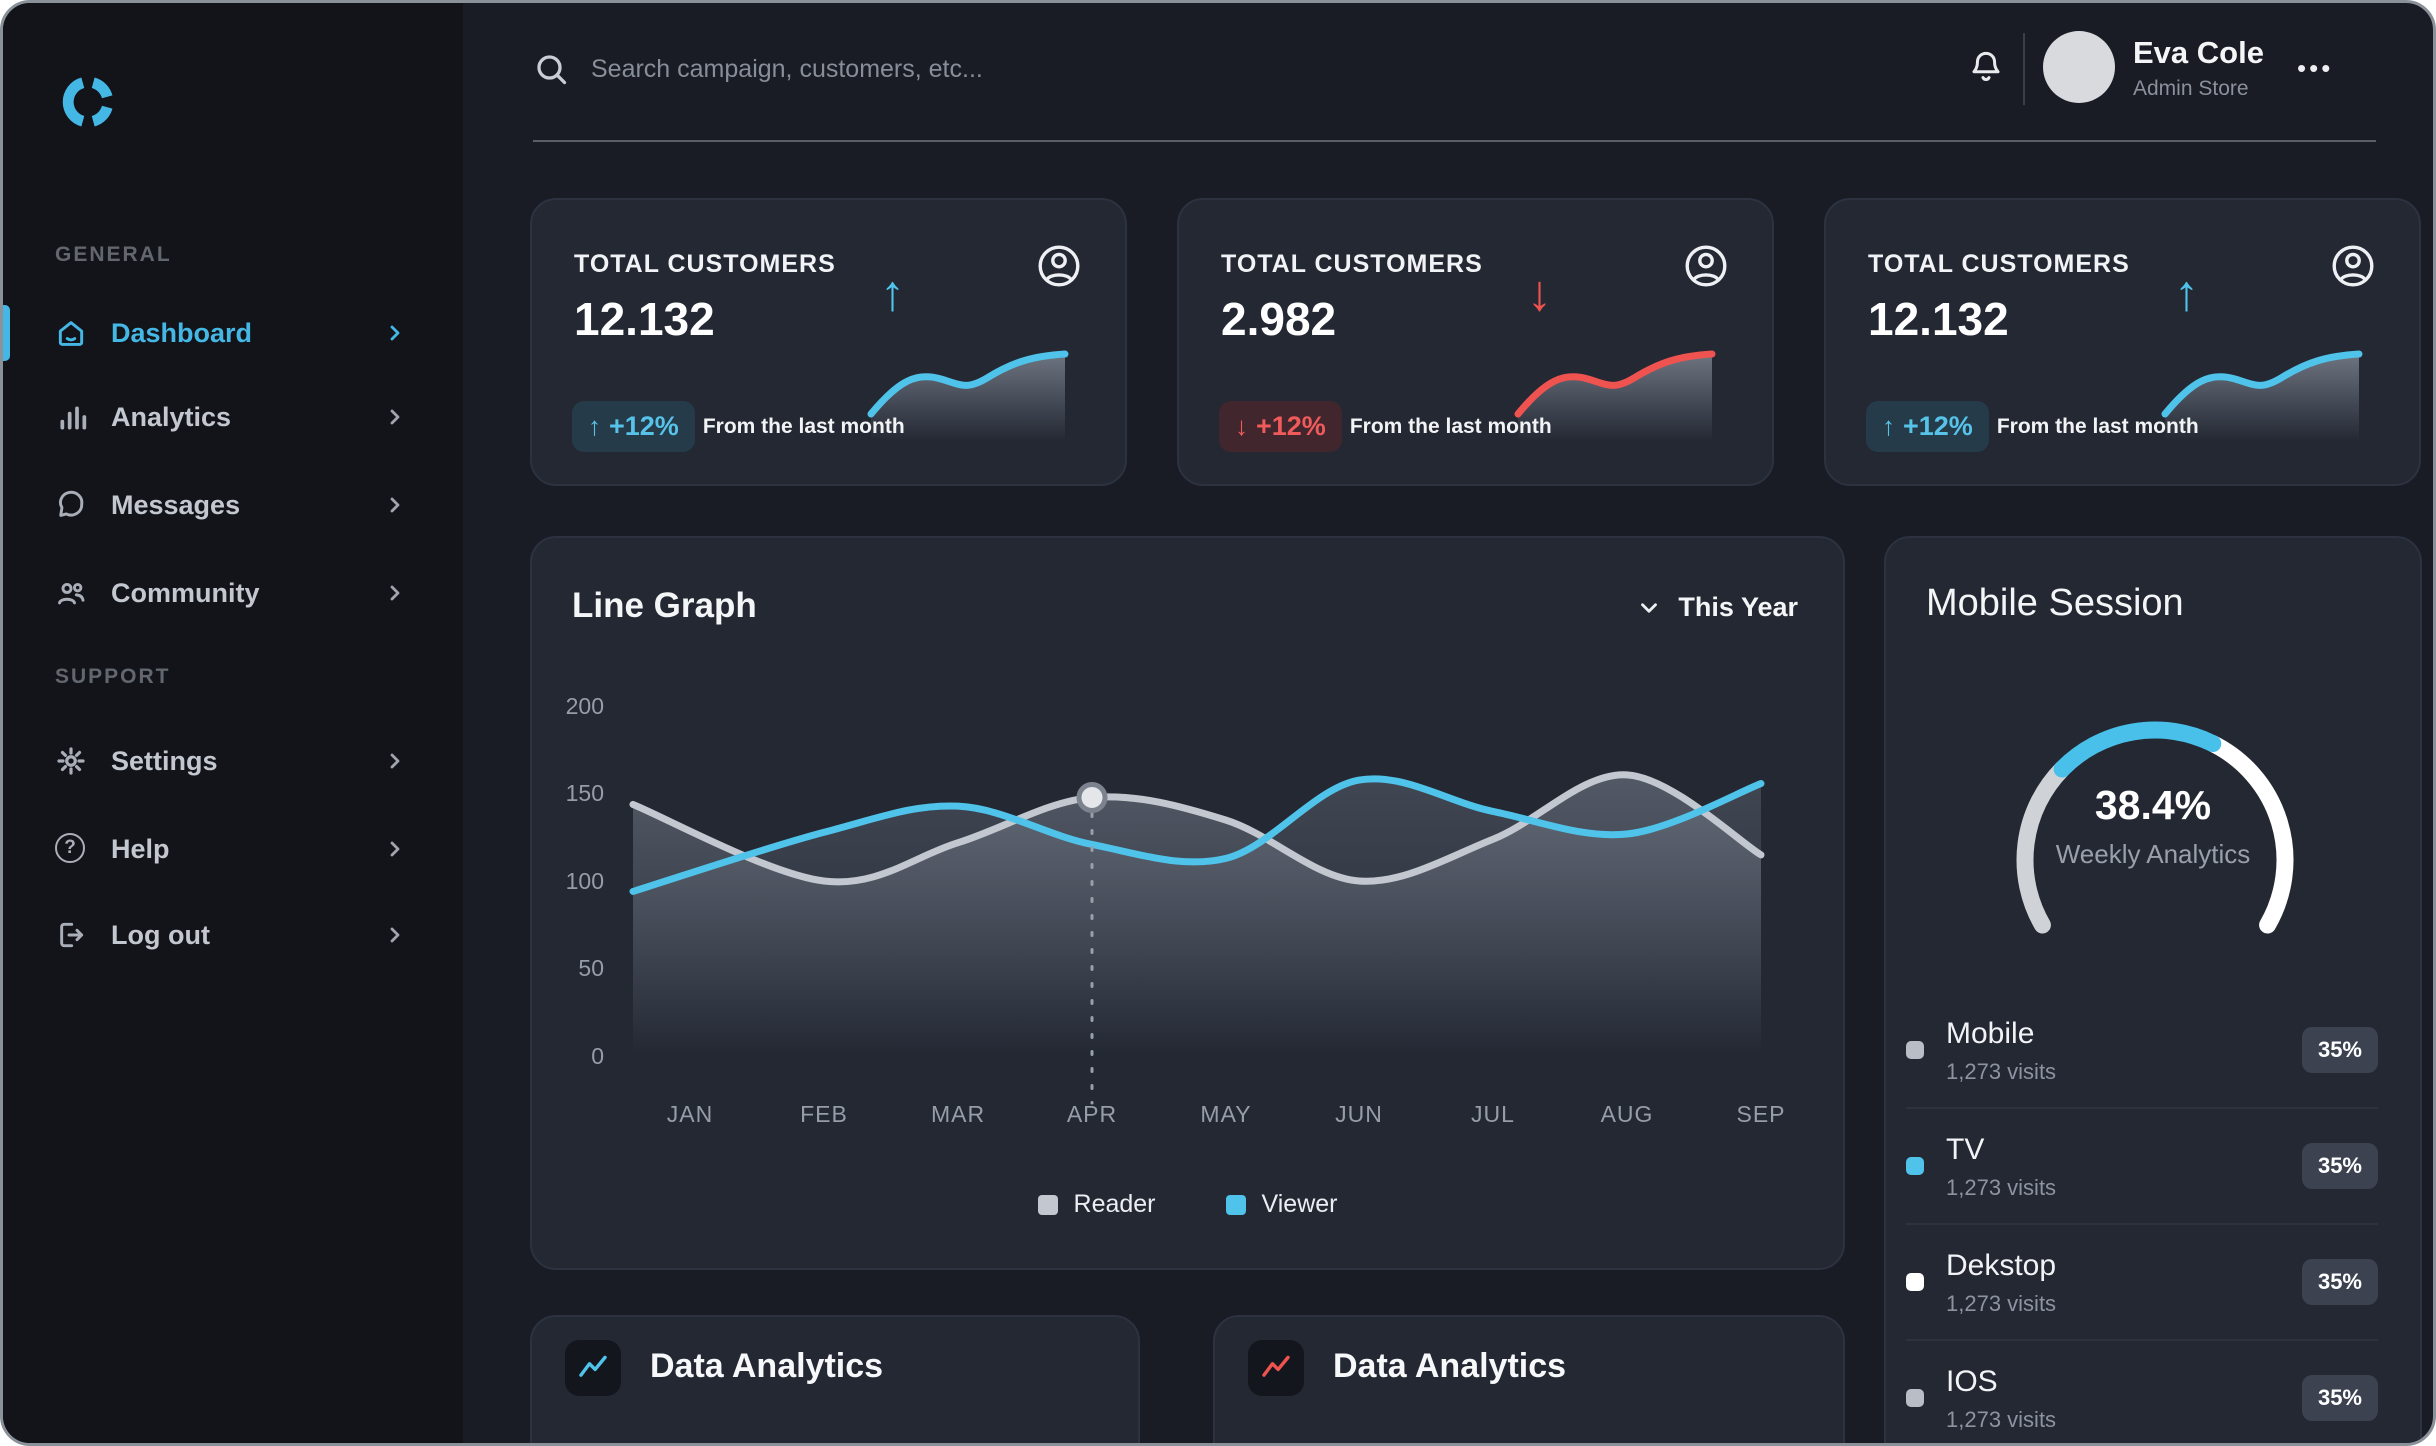  I want to click on gear-icon, so click(71, 761).